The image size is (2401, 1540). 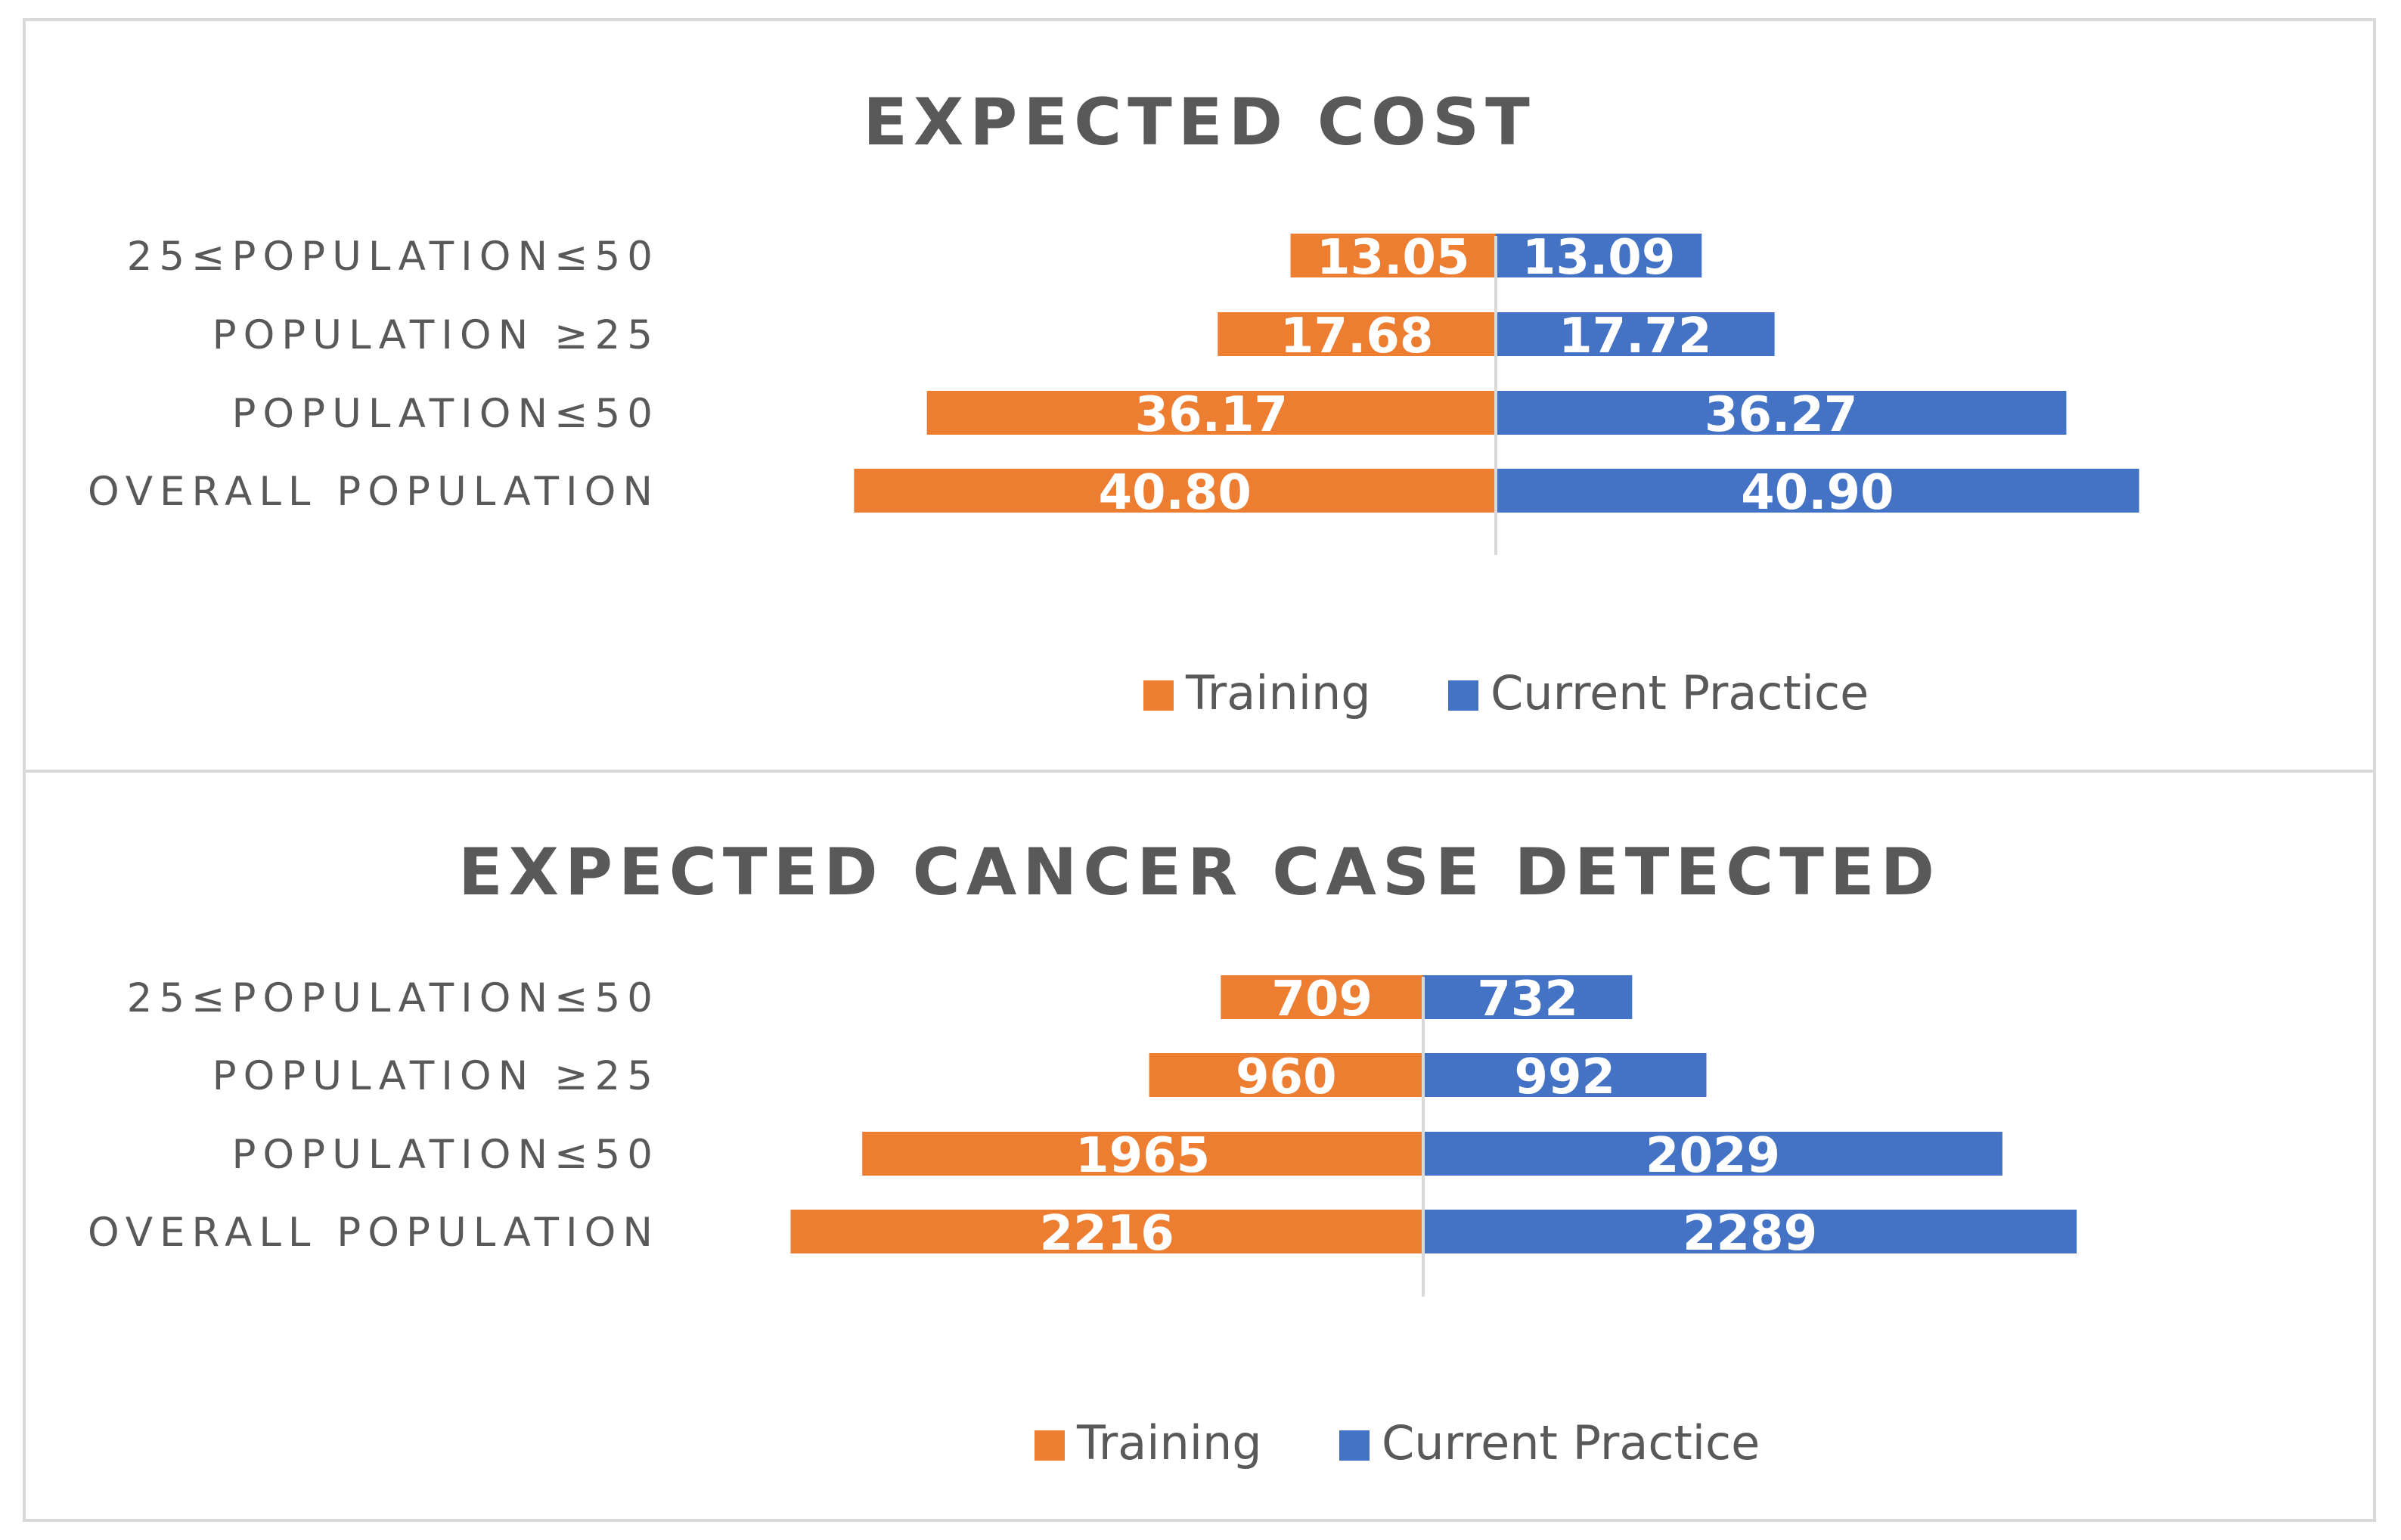 I want to click on chart-title: EXPECTED COST, so click(x=1200, y=122).